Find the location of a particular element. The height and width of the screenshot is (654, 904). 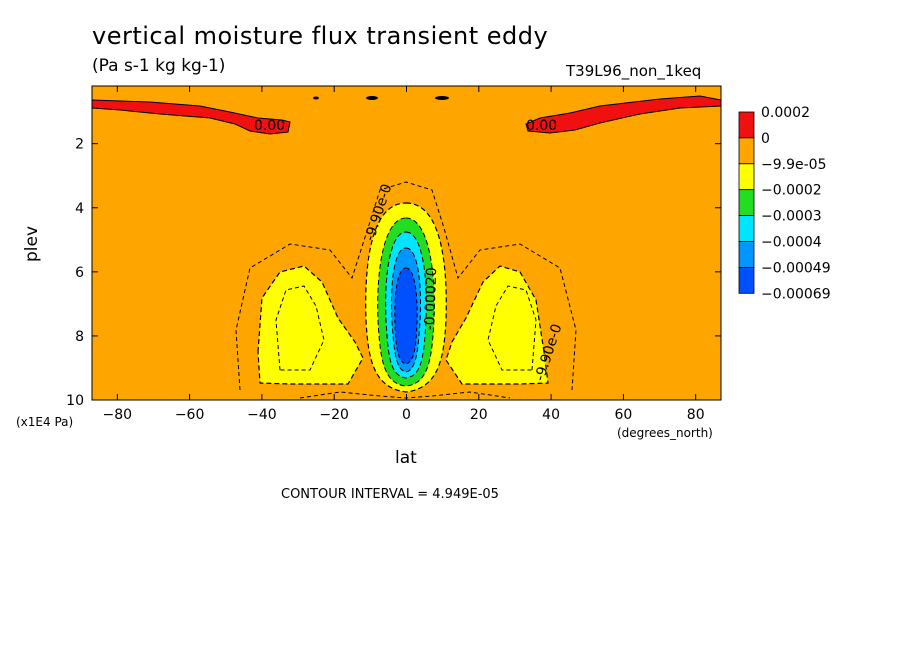

contour-label-red-right: 0.00 is located at coordinates (542, 126).